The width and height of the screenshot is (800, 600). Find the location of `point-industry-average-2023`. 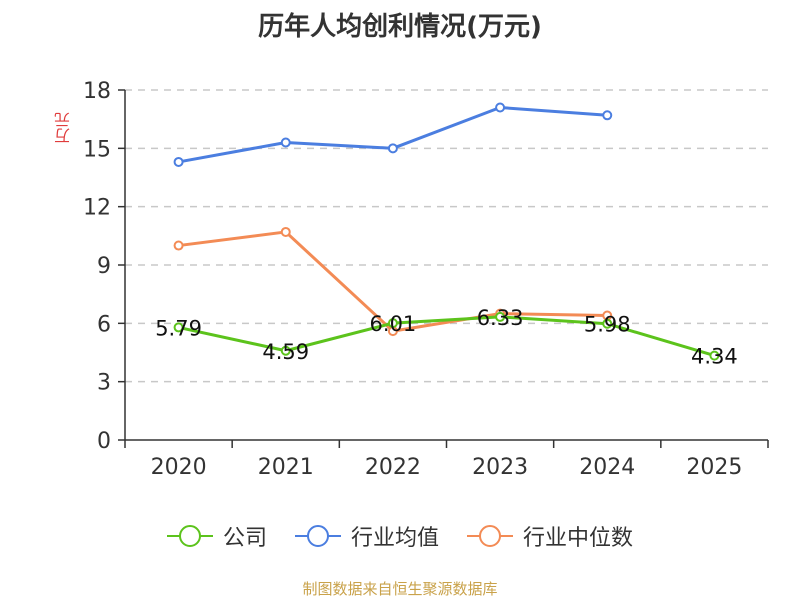

point-industry-average-2023 is located at coordinates (500, 107).